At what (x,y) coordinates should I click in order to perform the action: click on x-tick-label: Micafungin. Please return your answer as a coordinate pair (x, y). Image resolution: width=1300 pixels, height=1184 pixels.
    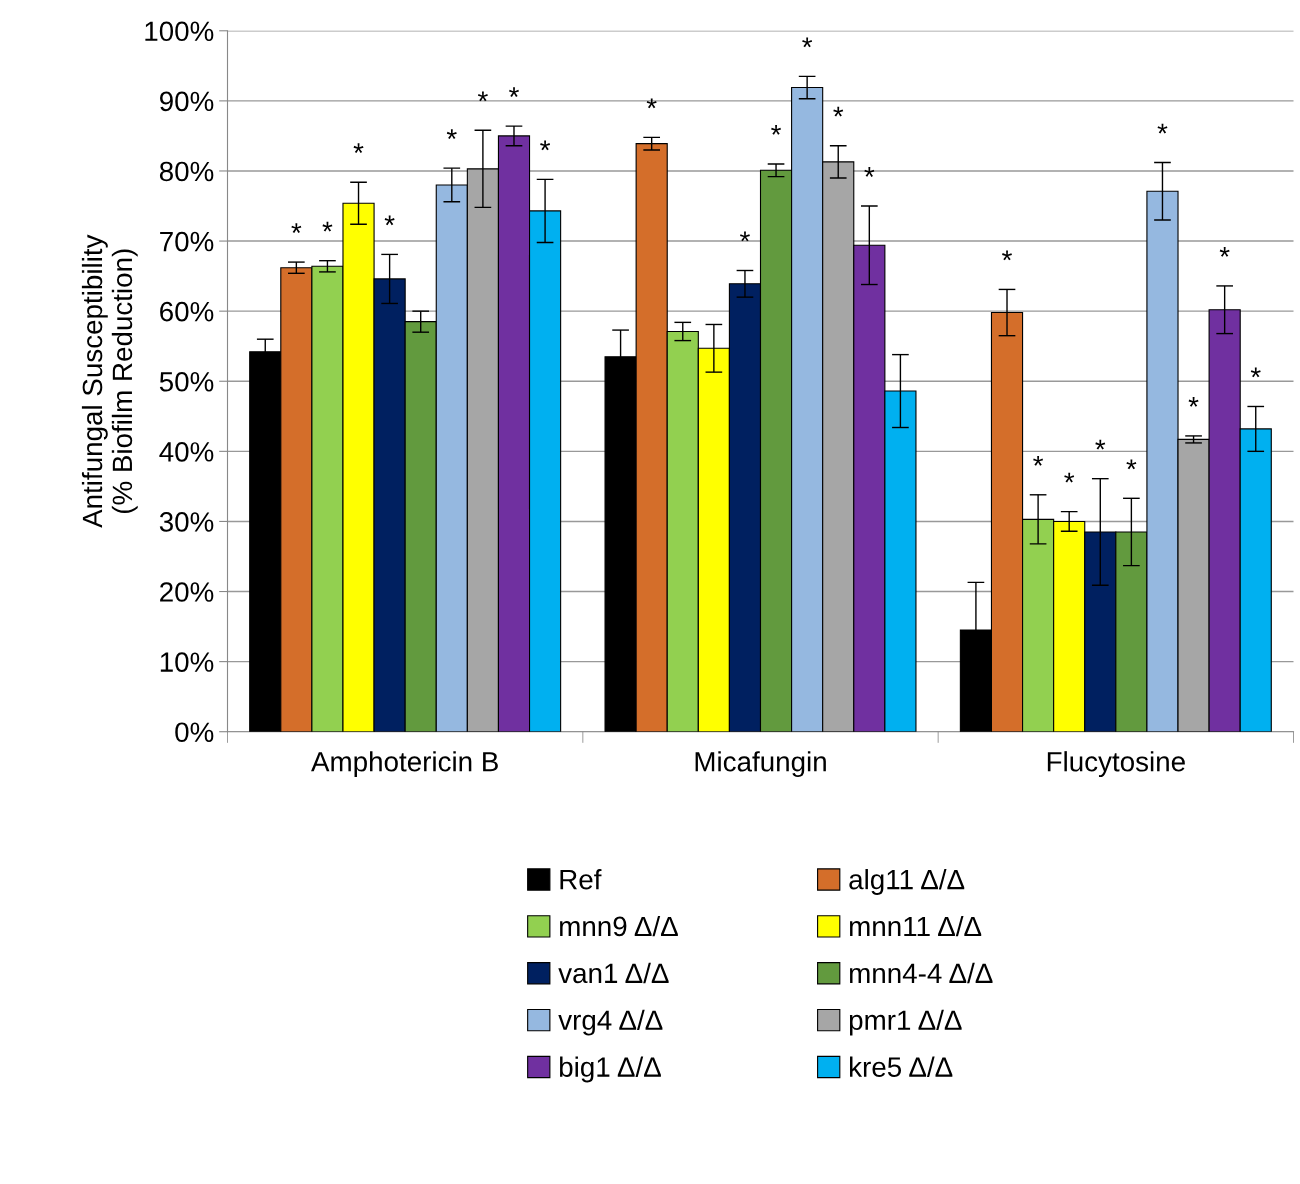
    Looking at the image, I should click on (760, 764).